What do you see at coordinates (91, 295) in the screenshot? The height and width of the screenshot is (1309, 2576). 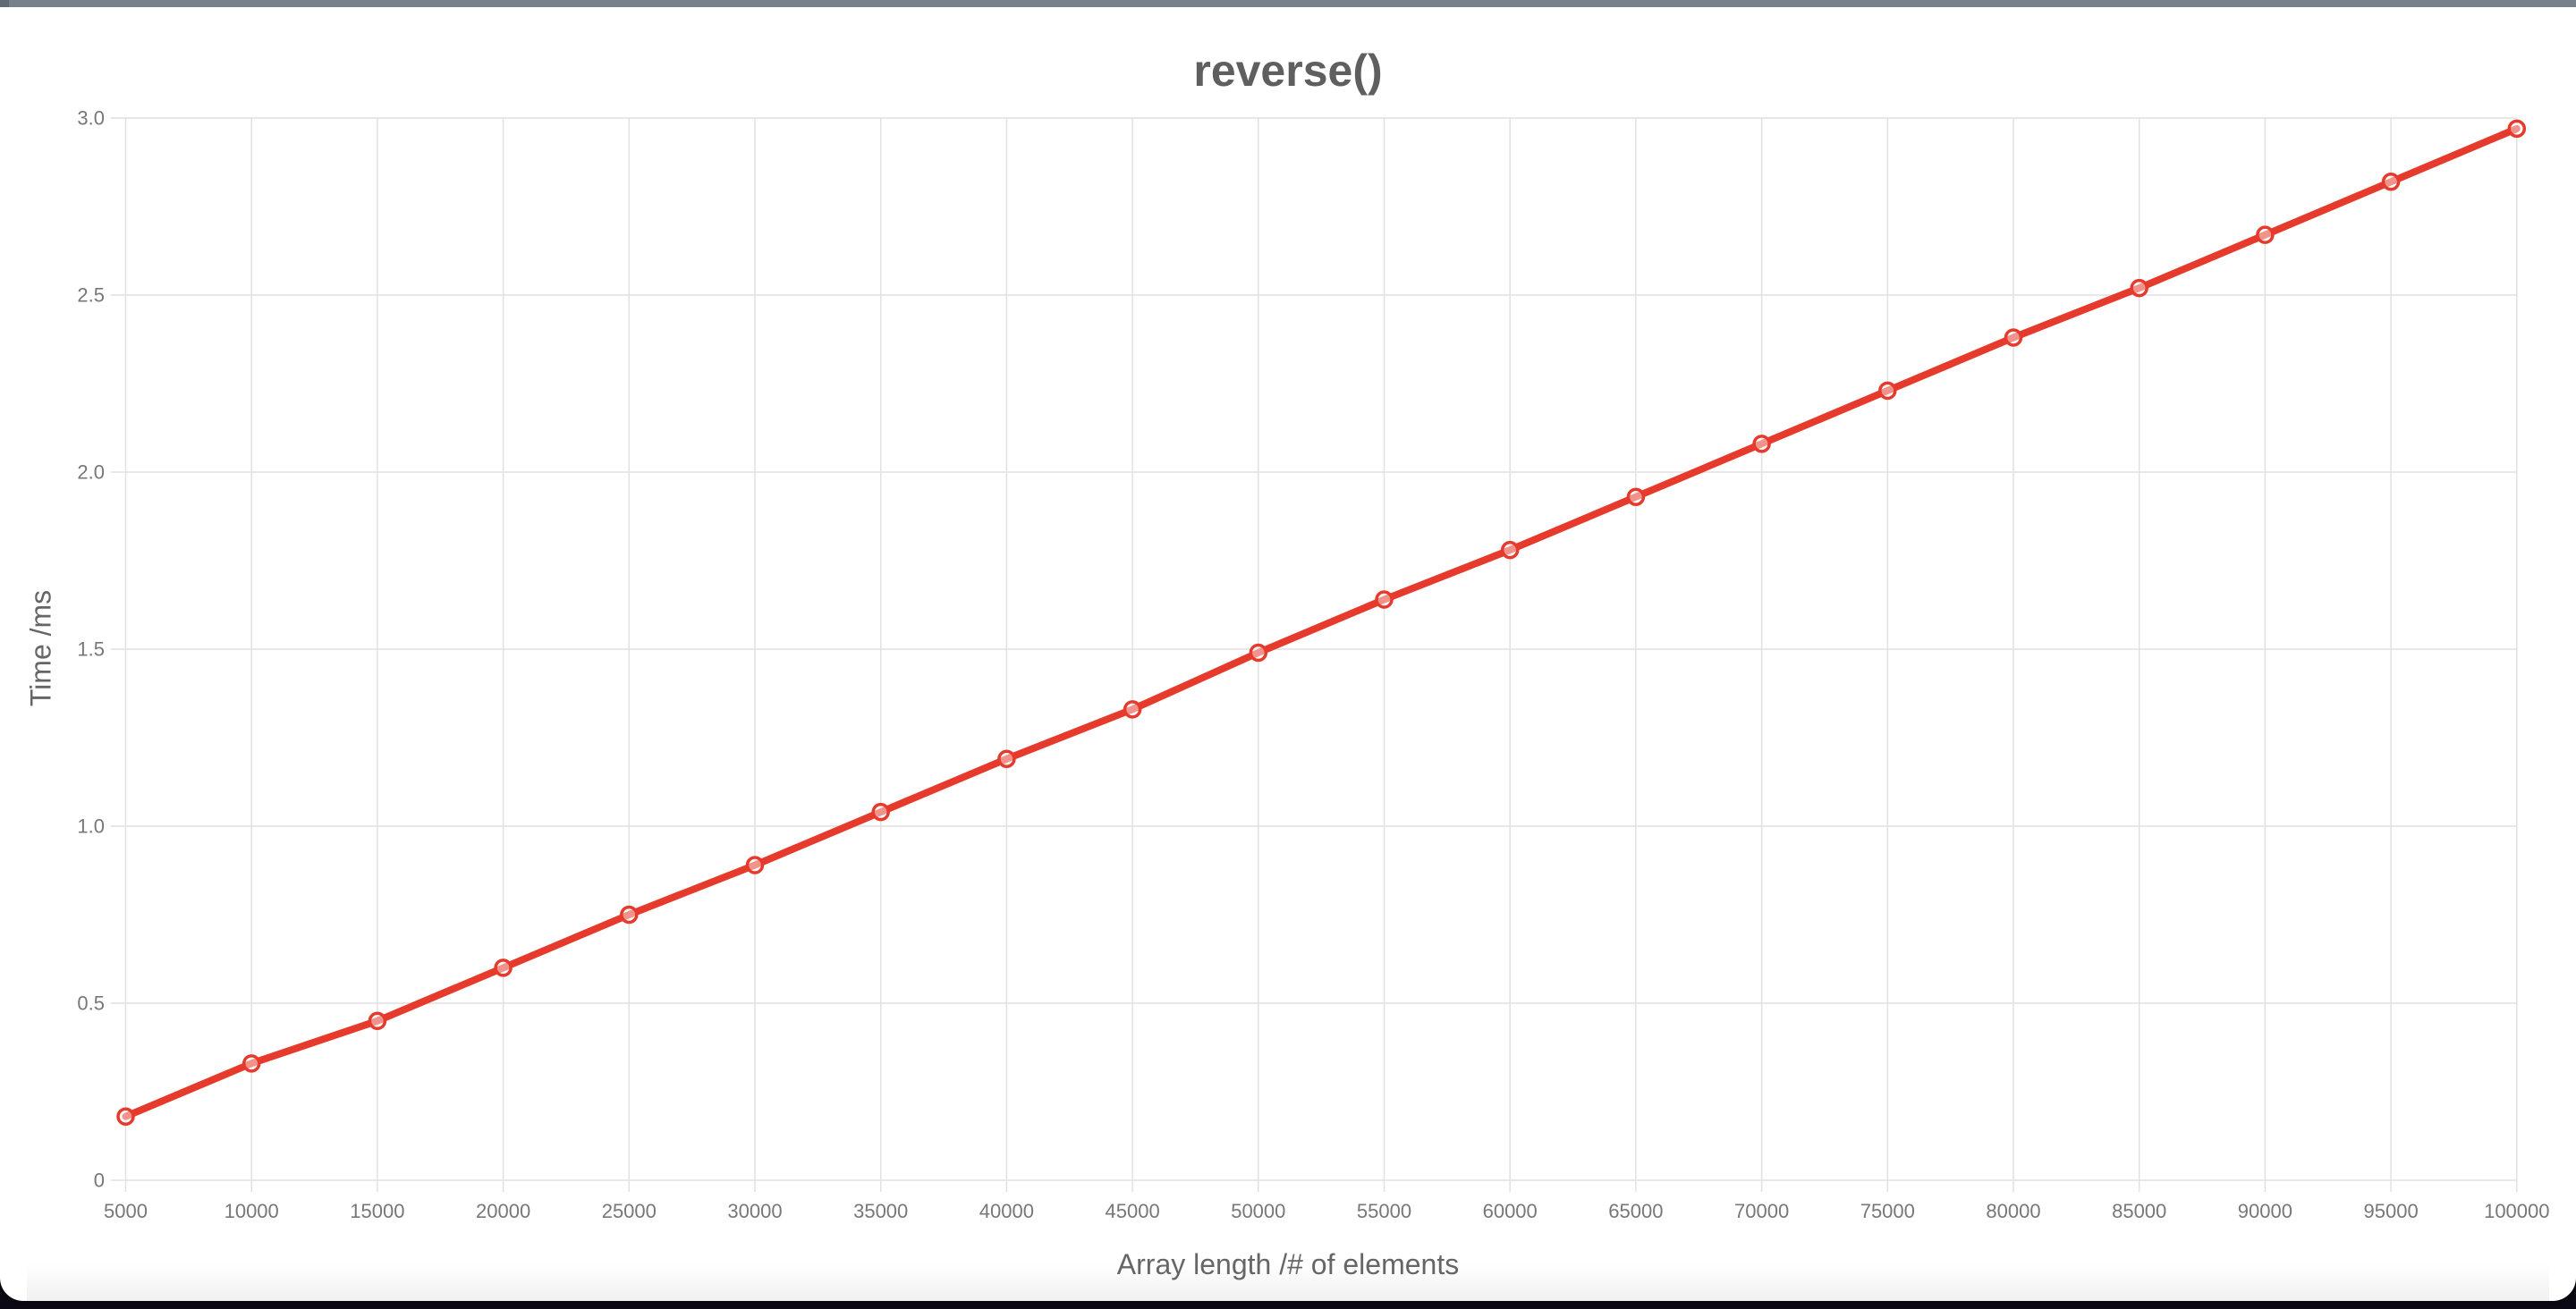 I see `y-axis-tick-label: 2.5` at bounding box center [91, 295].